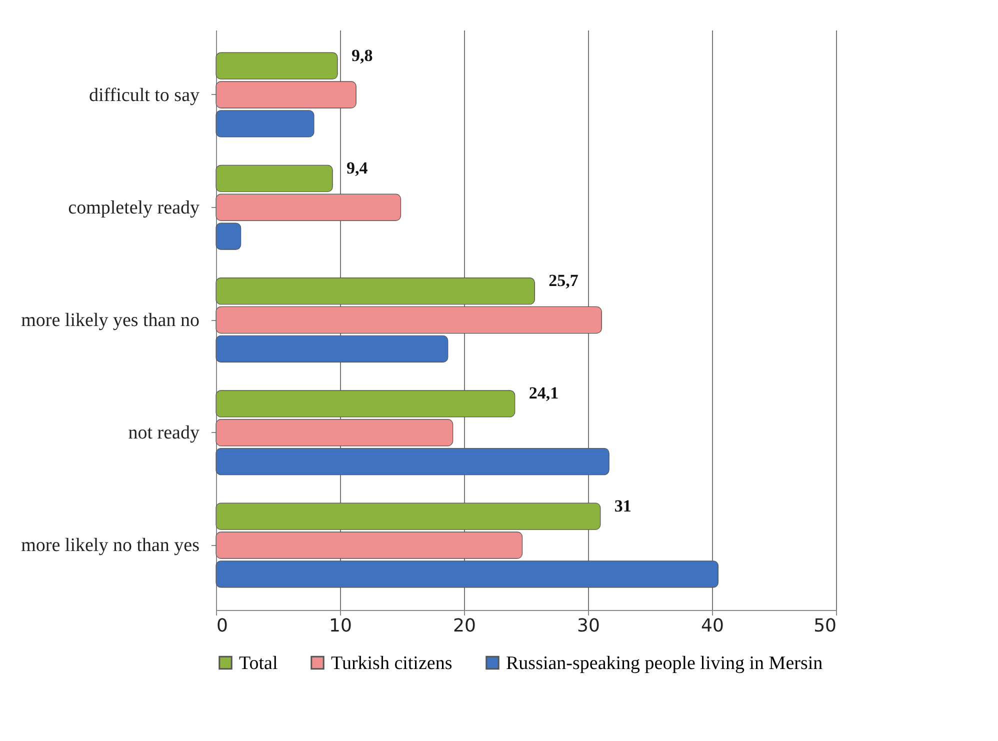  I want to click on x-tick-label: 50, so click(825, 626).